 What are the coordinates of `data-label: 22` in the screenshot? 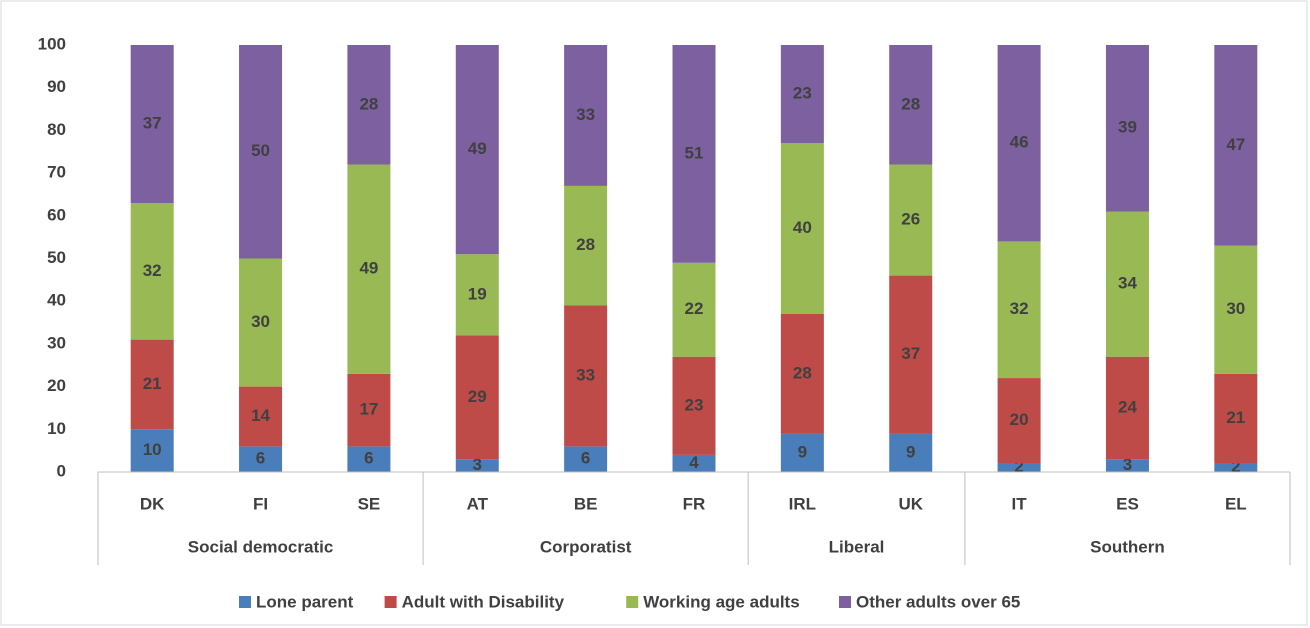 It's located at (694, 308).